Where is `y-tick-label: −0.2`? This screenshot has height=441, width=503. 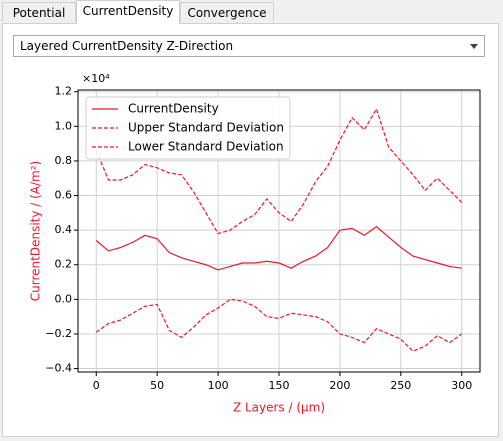
y-tick-label: −0.2 is located at coordinates (58, 333).